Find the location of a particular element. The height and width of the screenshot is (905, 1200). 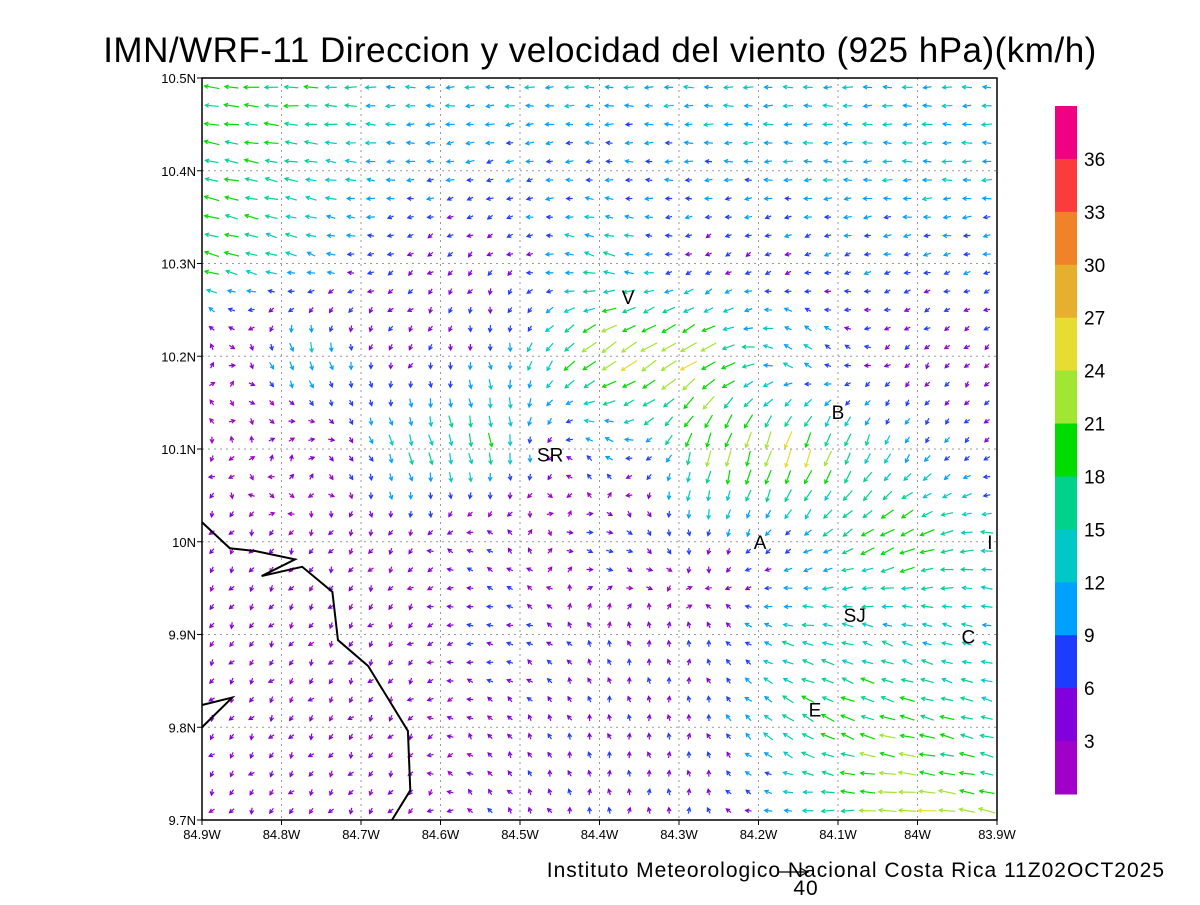

y-tick-label: 10.4N is located at coordinates (178, 171).